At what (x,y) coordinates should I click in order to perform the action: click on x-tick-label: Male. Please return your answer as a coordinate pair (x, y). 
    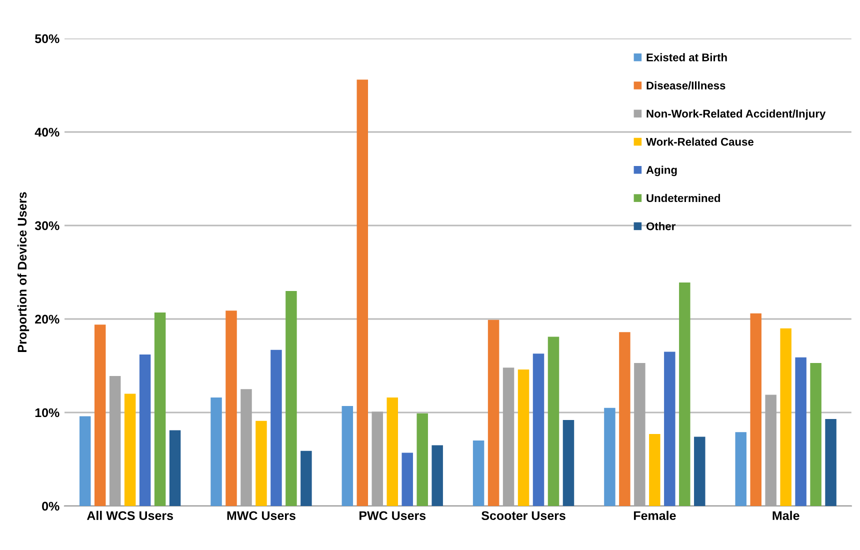
    Looking at the image, I should click on (786, 515).